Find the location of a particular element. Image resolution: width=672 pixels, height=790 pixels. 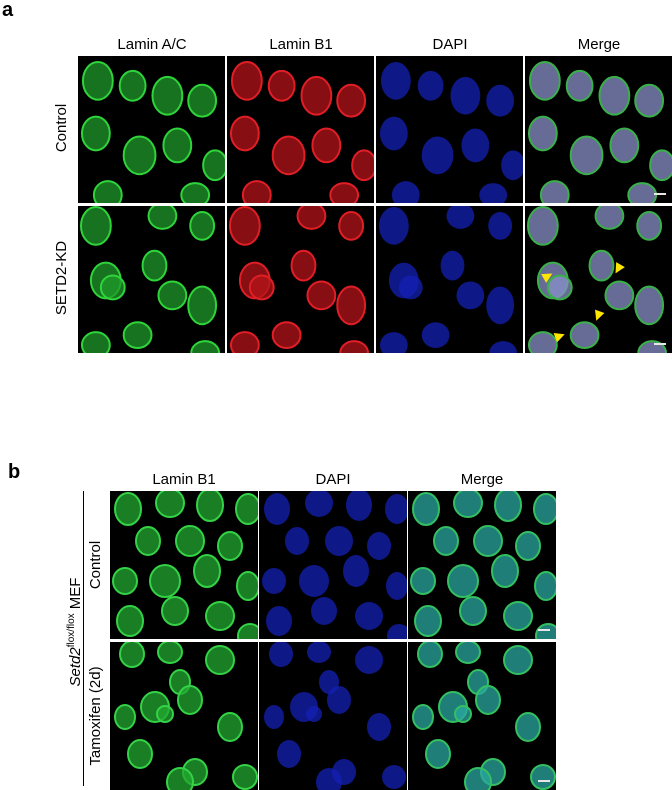

group-label-setd2-mef: Setd2flox/flox MEF is located at coordinates (74, 632).